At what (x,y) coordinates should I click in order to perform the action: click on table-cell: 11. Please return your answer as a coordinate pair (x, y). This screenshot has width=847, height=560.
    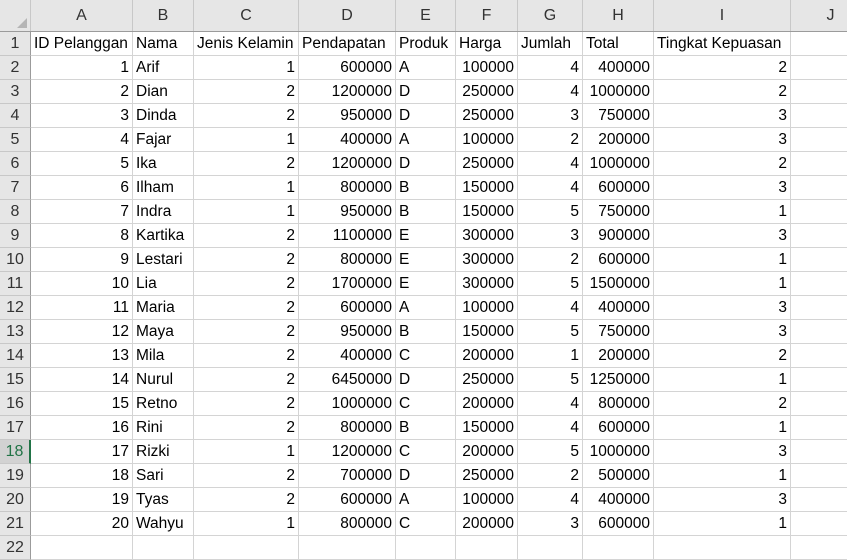
    Looking at the image, I should click on (82, 308).